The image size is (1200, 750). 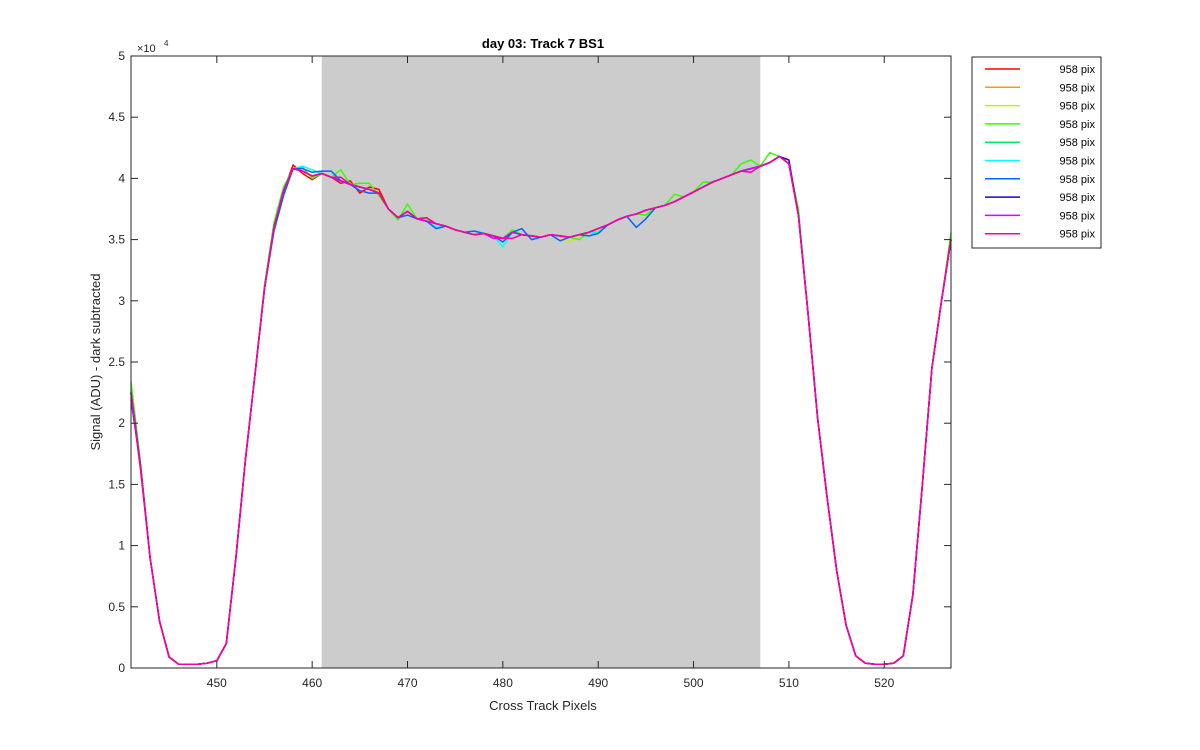 I want to click on y-tick-label: 2.5, so click(x=116, y=362).